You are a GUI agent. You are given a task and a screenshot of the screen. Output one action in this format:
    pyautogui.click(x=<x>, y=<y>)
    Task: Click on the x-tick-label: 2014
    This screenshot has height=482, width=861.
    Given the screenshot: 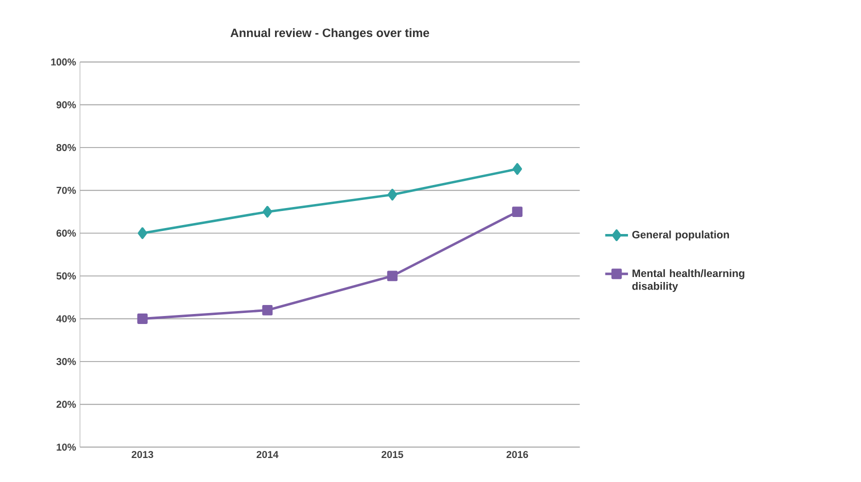 What is the action you would take?
    pyautogui.click(x=267, y=454)
    